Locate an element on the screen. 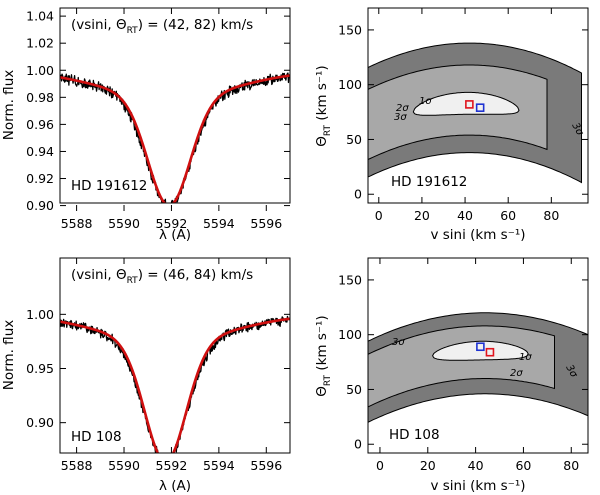 The width and height of the screenshot is (600, 495). y-tick-label: 0.95 is located at coordinates (40, 368).